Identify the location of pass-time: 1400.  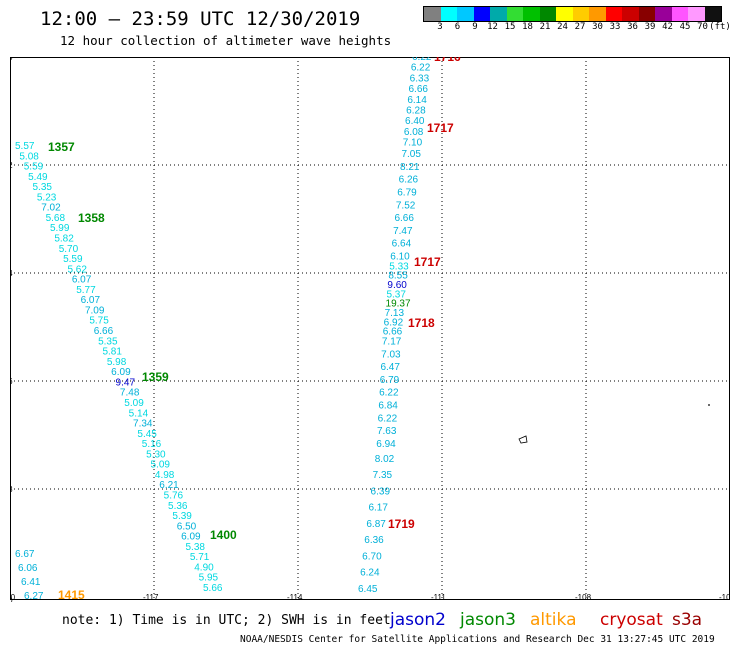
(223, 535).